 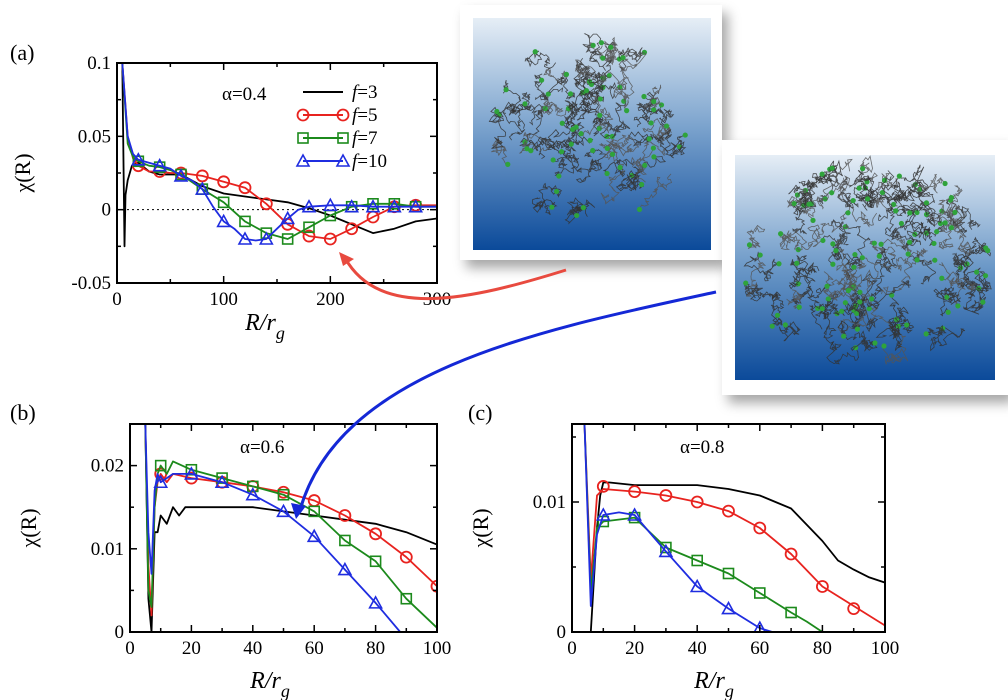 I want to click on alpha-annotation: α=0.4, so click(x=244, y=94).